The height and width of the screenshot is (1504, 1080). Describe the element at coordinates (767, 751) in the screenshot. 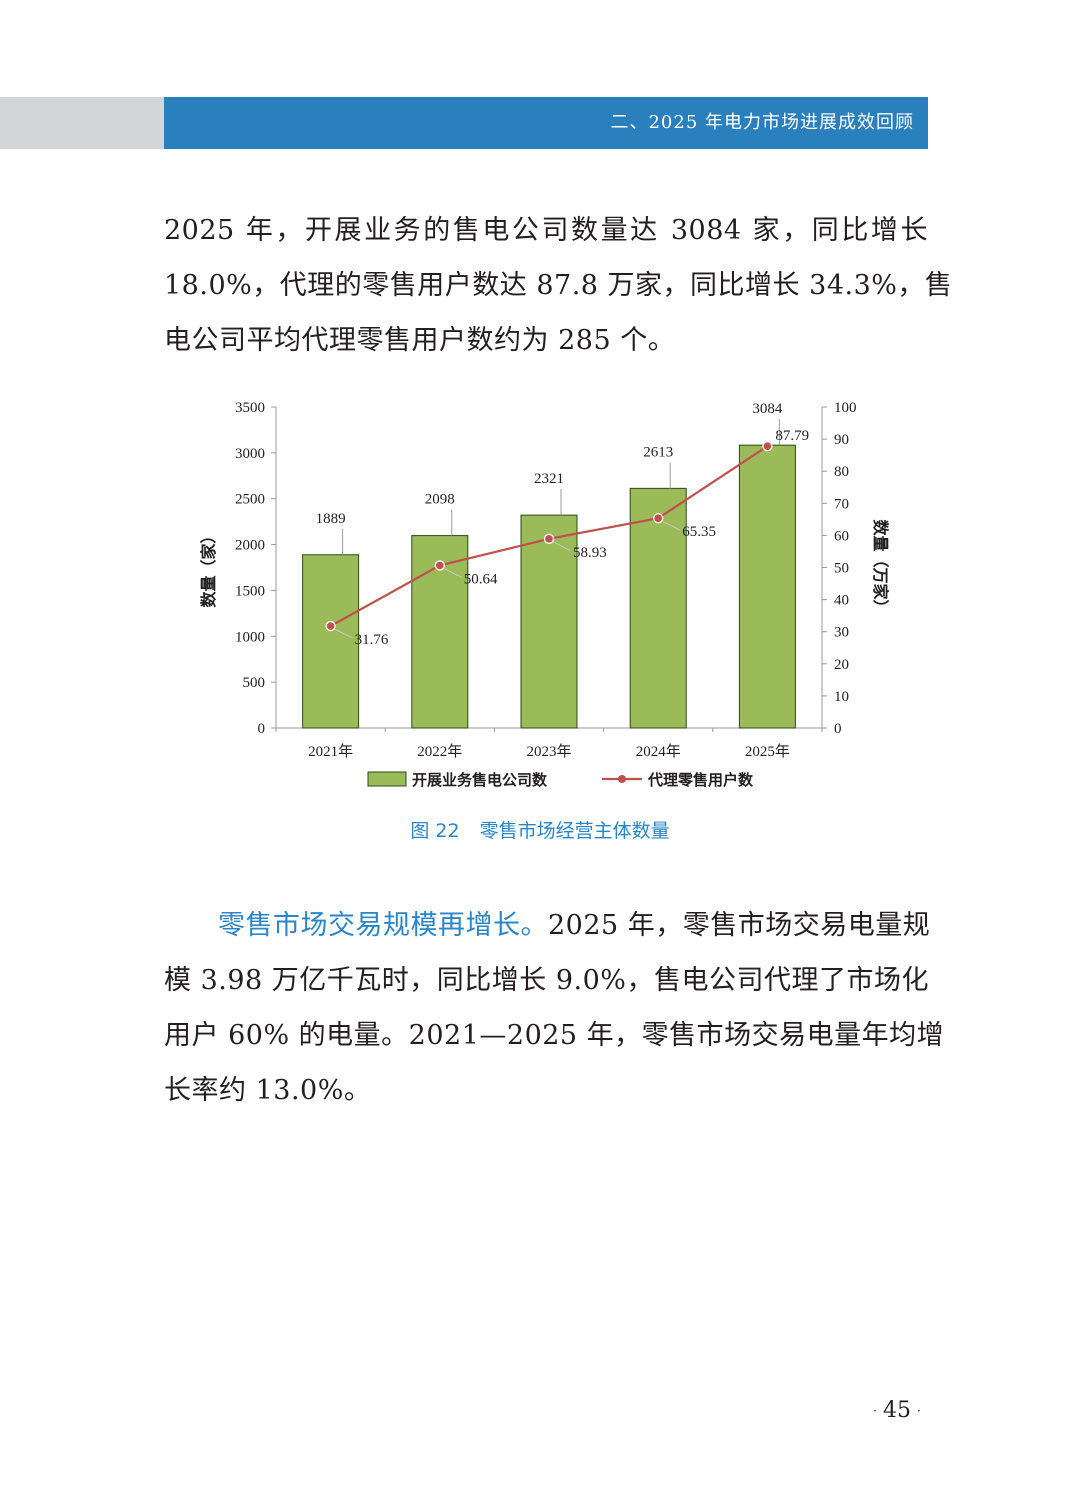

I see `x-tick-label: 2025年` at that location.